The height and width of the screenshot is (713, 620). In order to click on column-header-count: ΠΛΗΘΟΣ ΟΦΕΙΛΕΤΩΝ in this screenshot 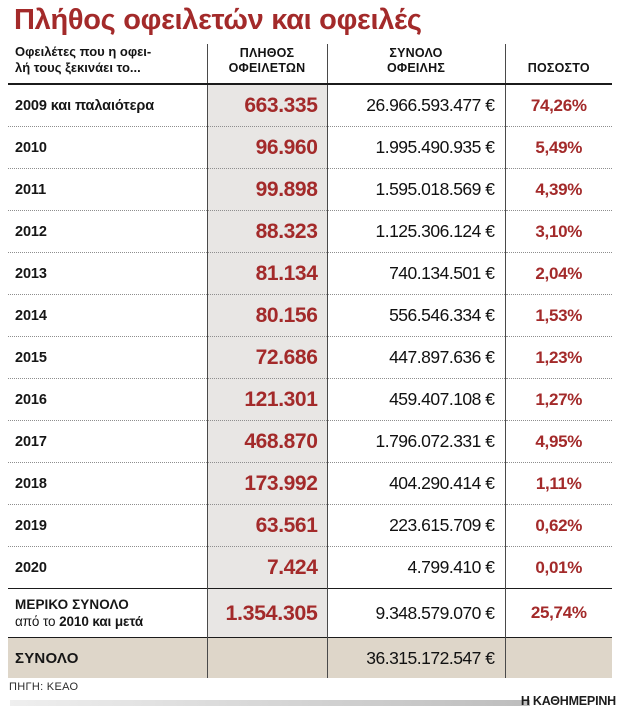, I will do `click(266, 64)`.